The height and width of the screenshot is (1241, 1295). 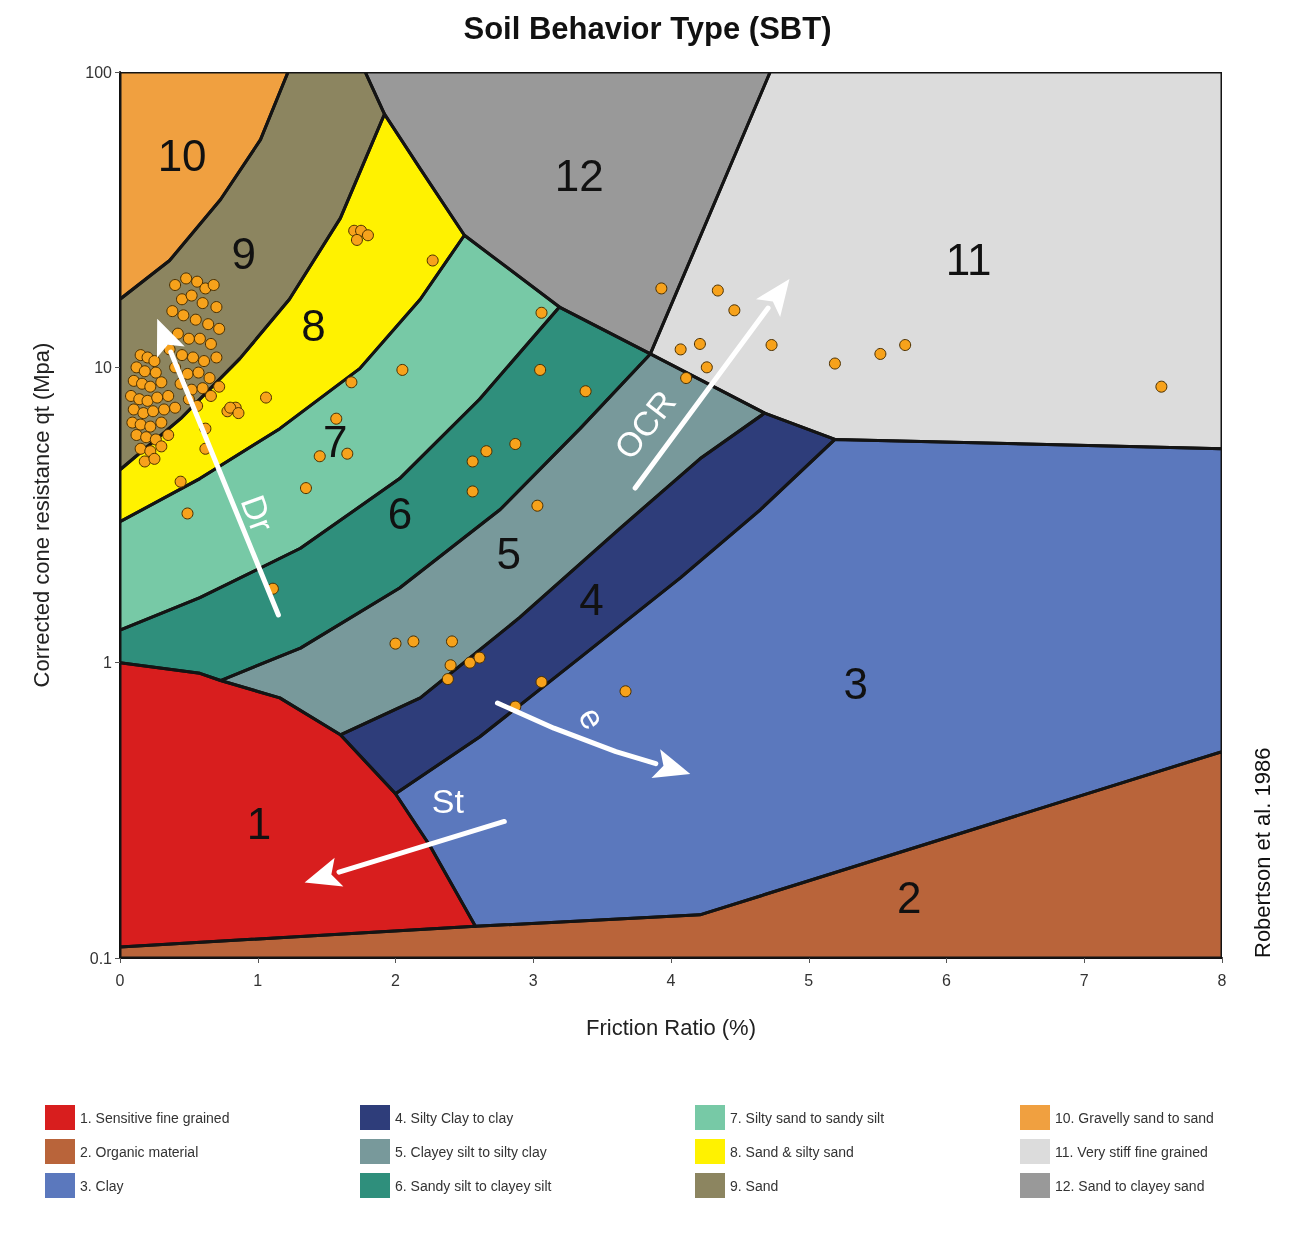 I want to click on legend-label: 6. Sandy silt to clayey silt, so click(x=473, y=1185).